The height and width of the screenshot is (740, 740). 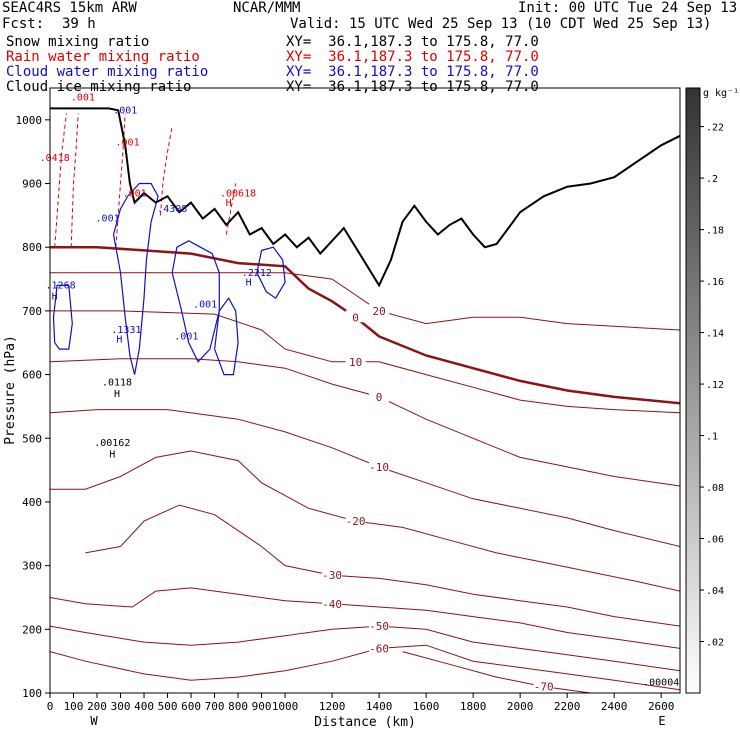 I want to click on colorbar-tick-label-4: .14, so click(x=715, y=334).